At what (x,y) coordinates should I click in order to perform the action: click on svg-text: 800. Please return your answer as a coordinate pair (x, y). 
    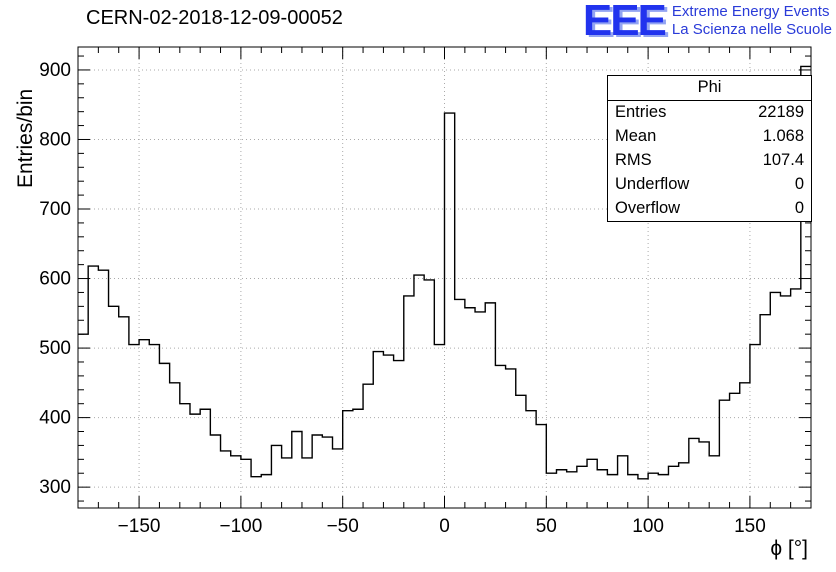
    Looking at the image, I should click on (55, 139).